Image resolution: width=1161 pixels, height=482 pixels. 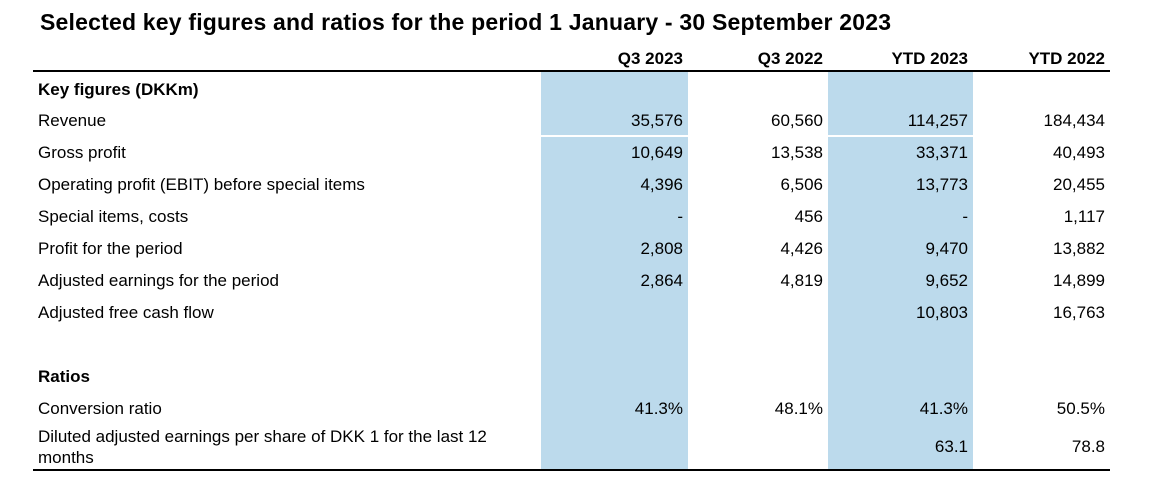 I want to click on row-label: Adjusted earnings for the period, so click(x=158, y=280).